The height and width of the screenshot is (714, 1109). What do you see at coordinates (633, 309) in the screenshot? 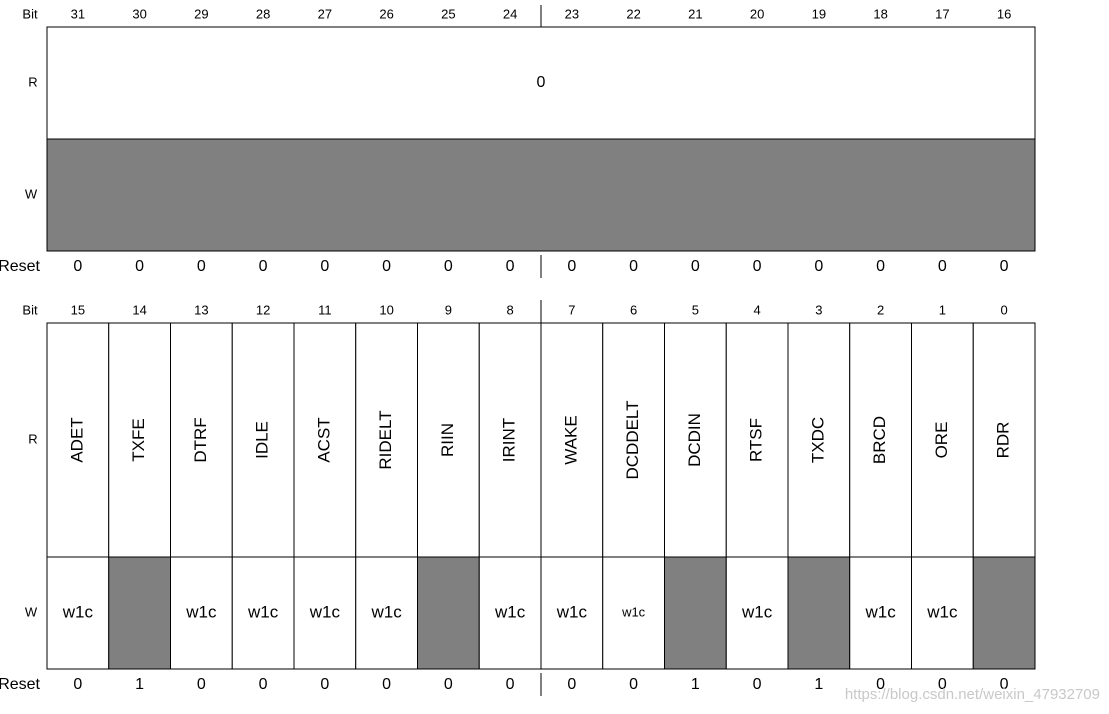
I see `bit-number: 6` at bounding box center [633, 309].